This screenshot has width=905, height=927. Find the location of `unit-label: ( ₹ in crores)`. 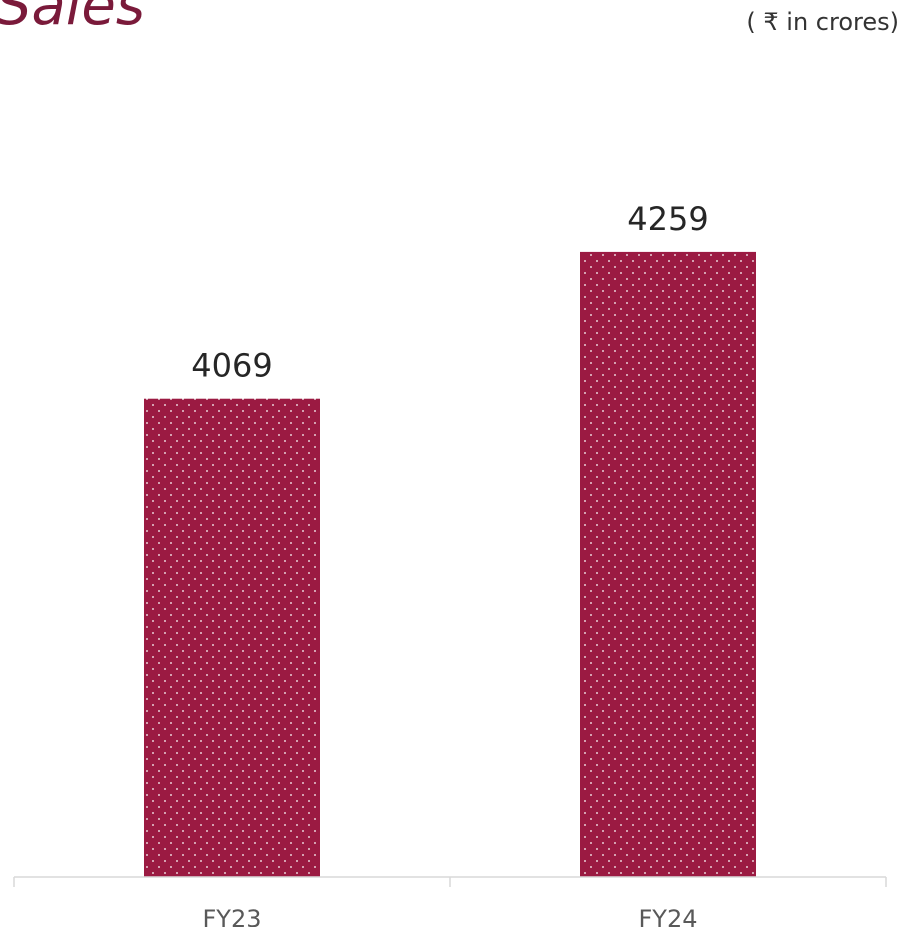

unit-label: ( ₹ in crores) is located at coordinates (822, 22).